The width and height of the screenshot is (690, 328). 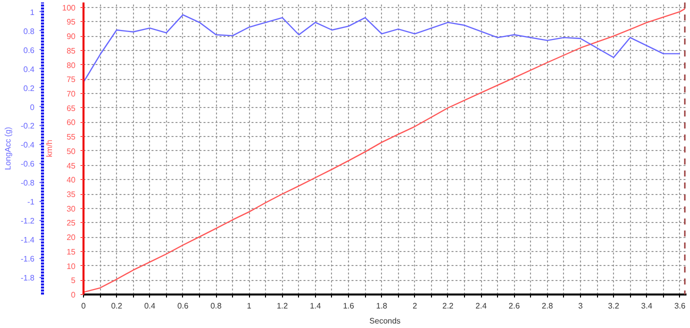 What do you see at coordinates (69, 7) in the screenshot?
I see `y-tick-label: 100` at bounding box center [69, 7].